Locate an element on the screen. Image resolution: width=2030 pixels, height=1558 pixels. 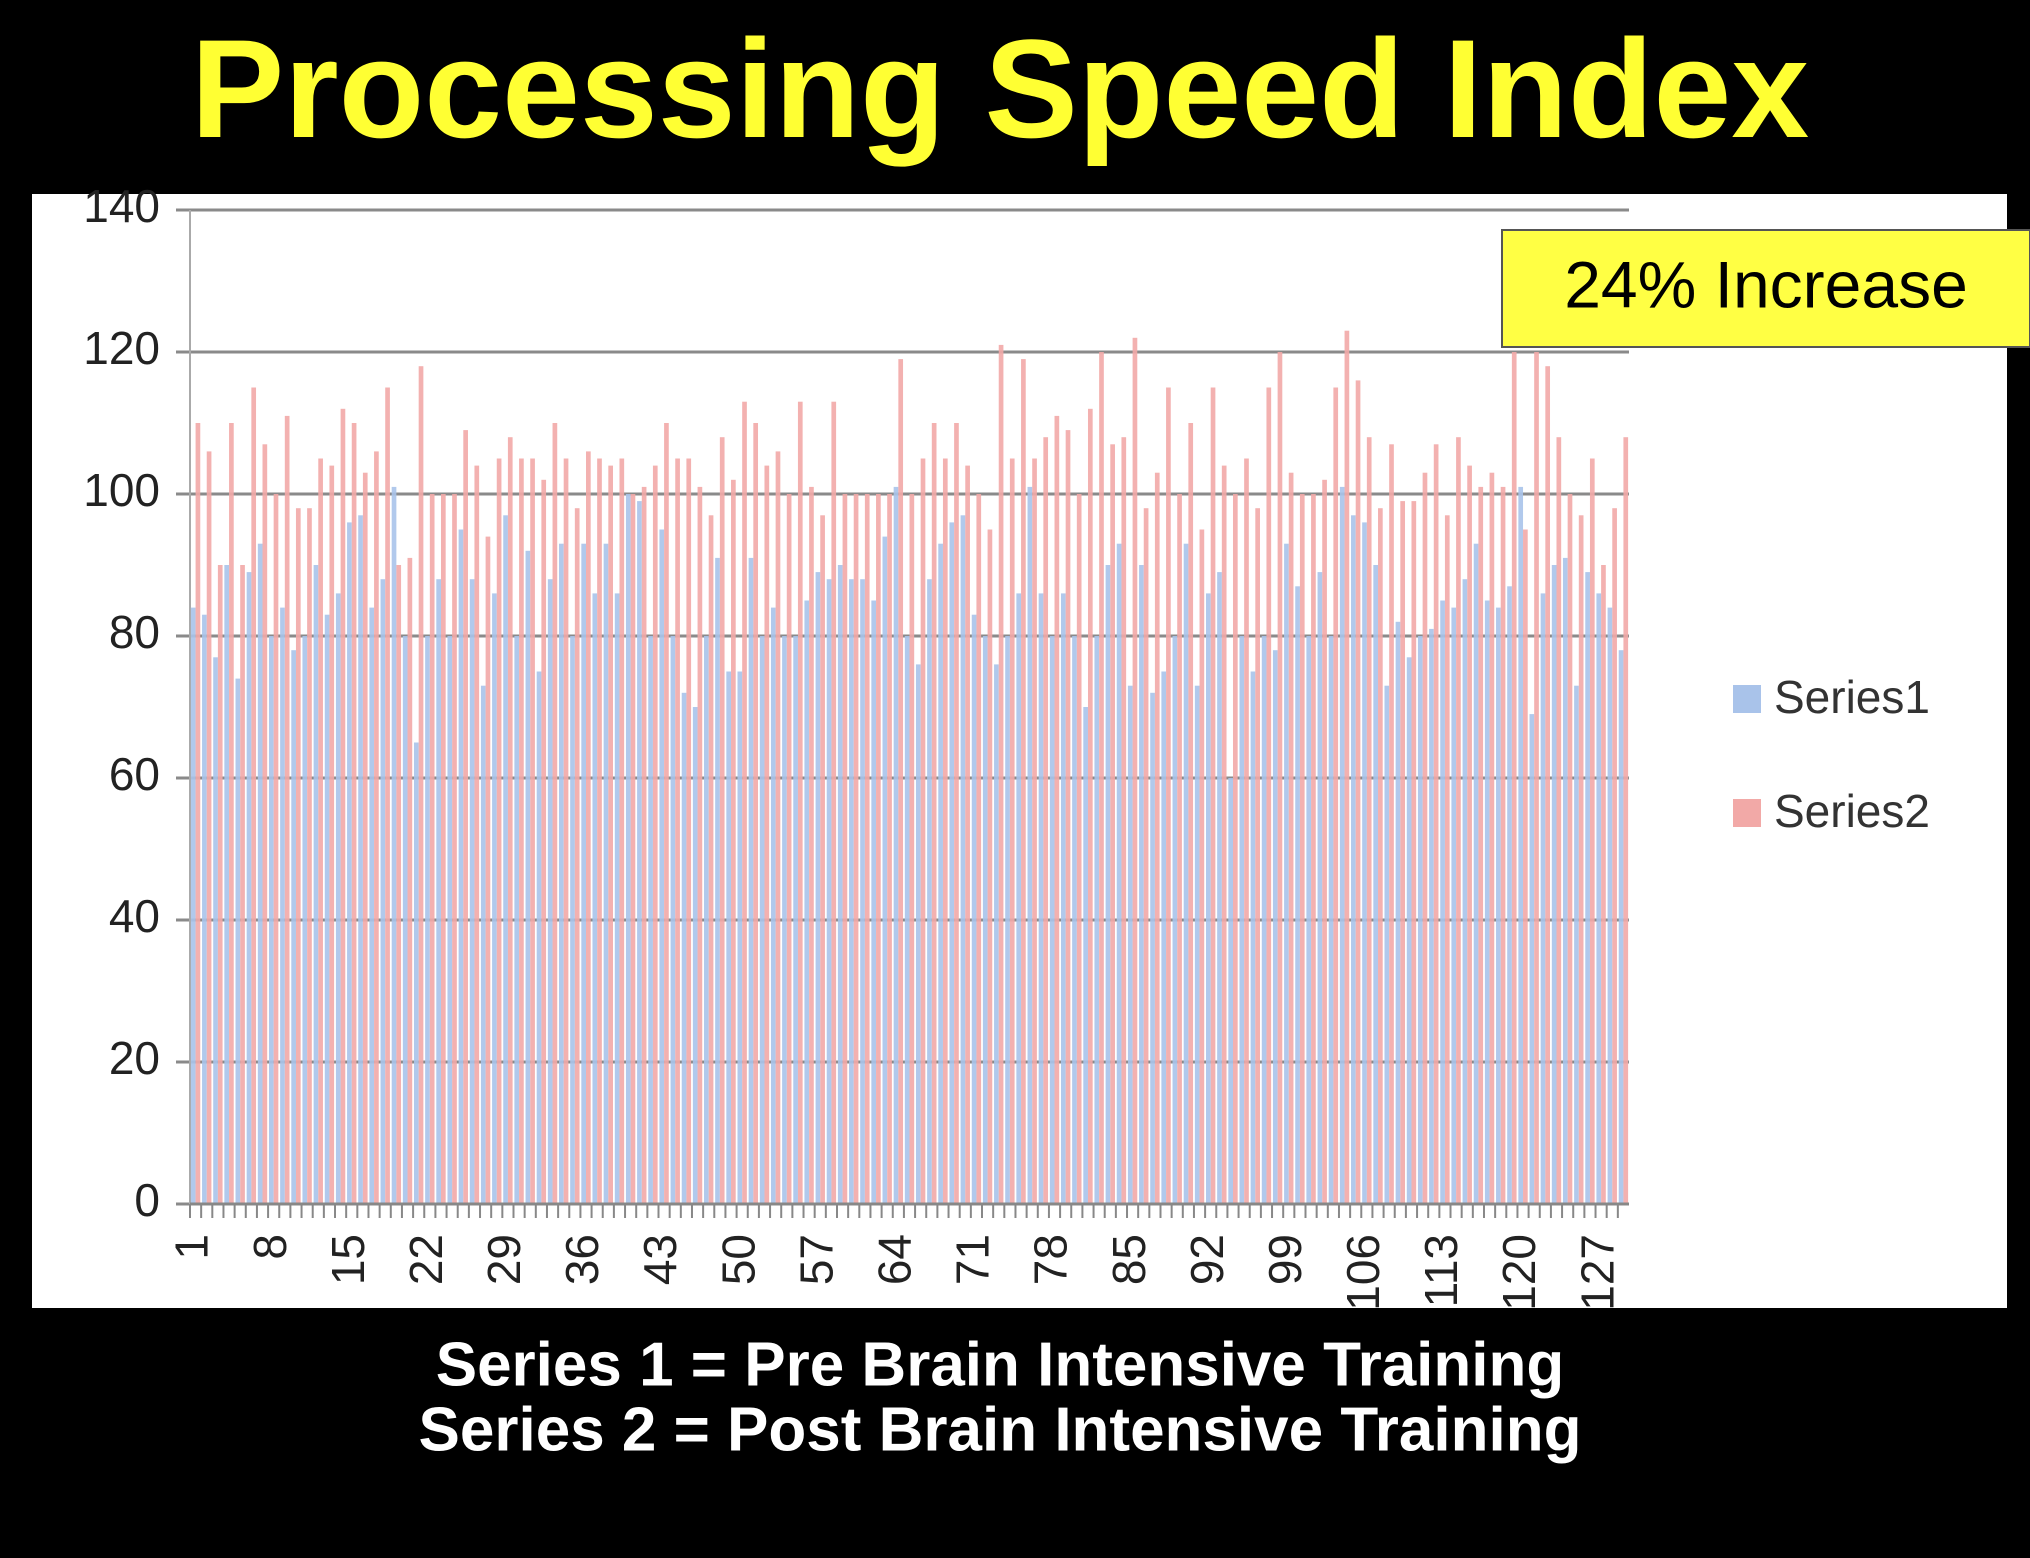
footnote: Series 2 = Post Brain Intensive Training is located at coordinates (1000, 1429).